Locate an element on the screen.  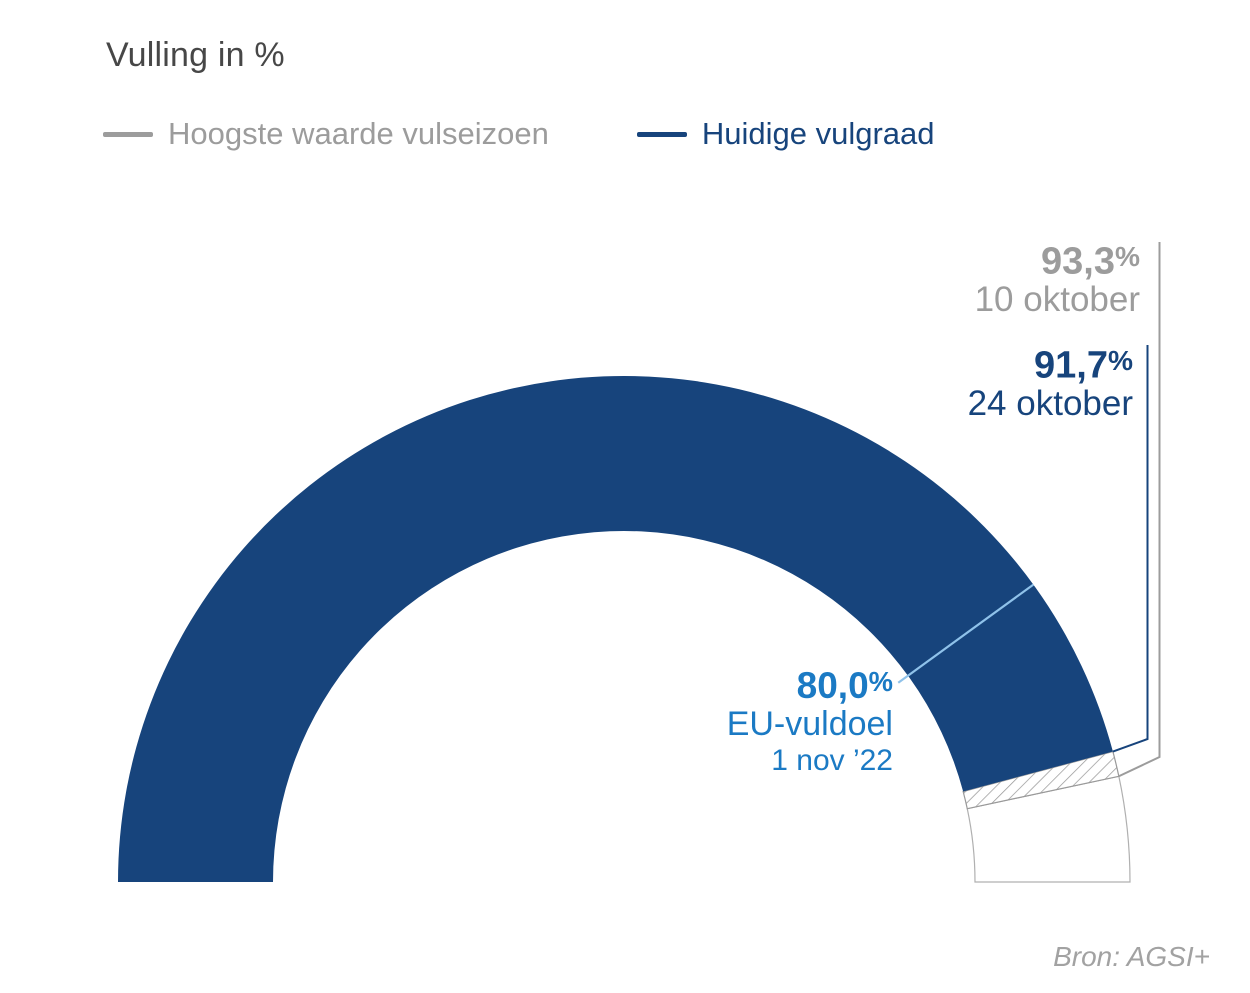
source-attribution: Bron: AGSI+ is located at coordinates (1131, 956).